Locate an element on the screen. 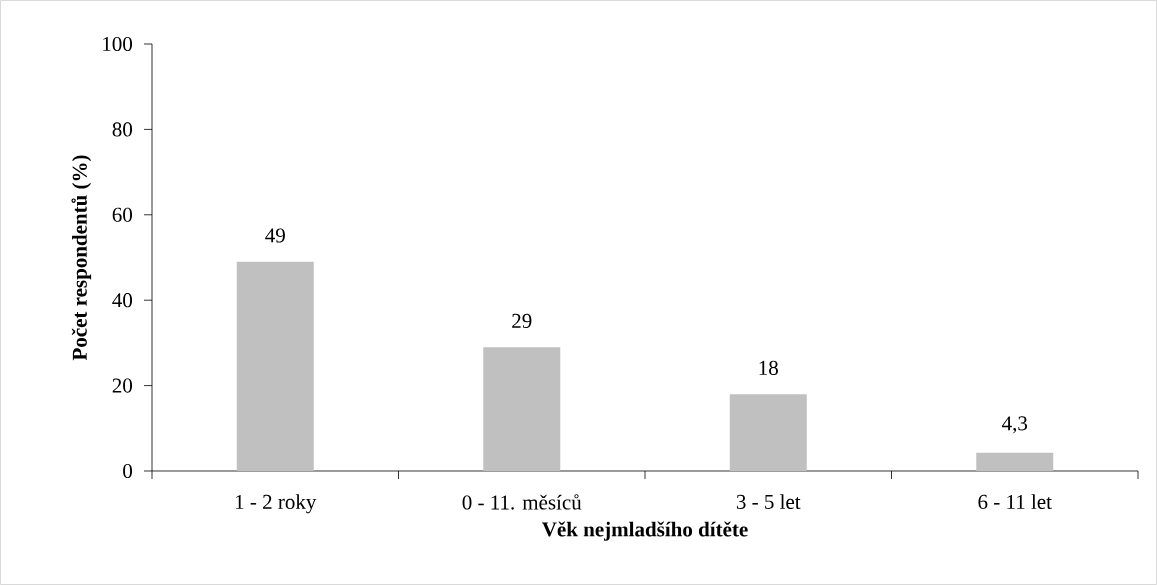 Image resolution: width=1157 pixels, height=585 pixels. x-axis-title: Věk nejmladšího dítěte is located at coordinates (644, 531).